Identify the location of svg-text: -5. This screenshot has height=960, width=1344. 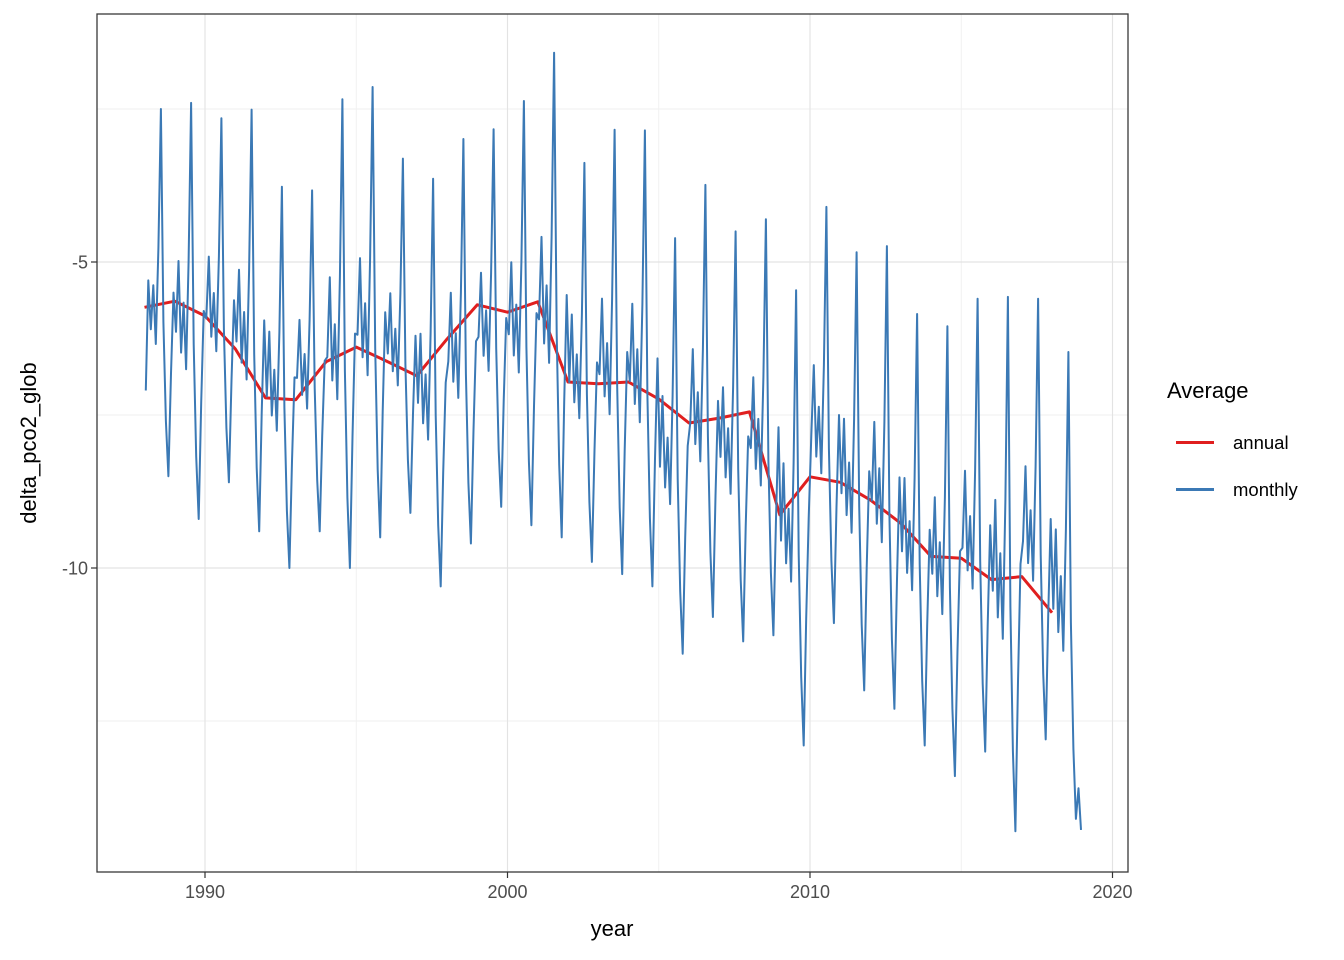
(80, 263).